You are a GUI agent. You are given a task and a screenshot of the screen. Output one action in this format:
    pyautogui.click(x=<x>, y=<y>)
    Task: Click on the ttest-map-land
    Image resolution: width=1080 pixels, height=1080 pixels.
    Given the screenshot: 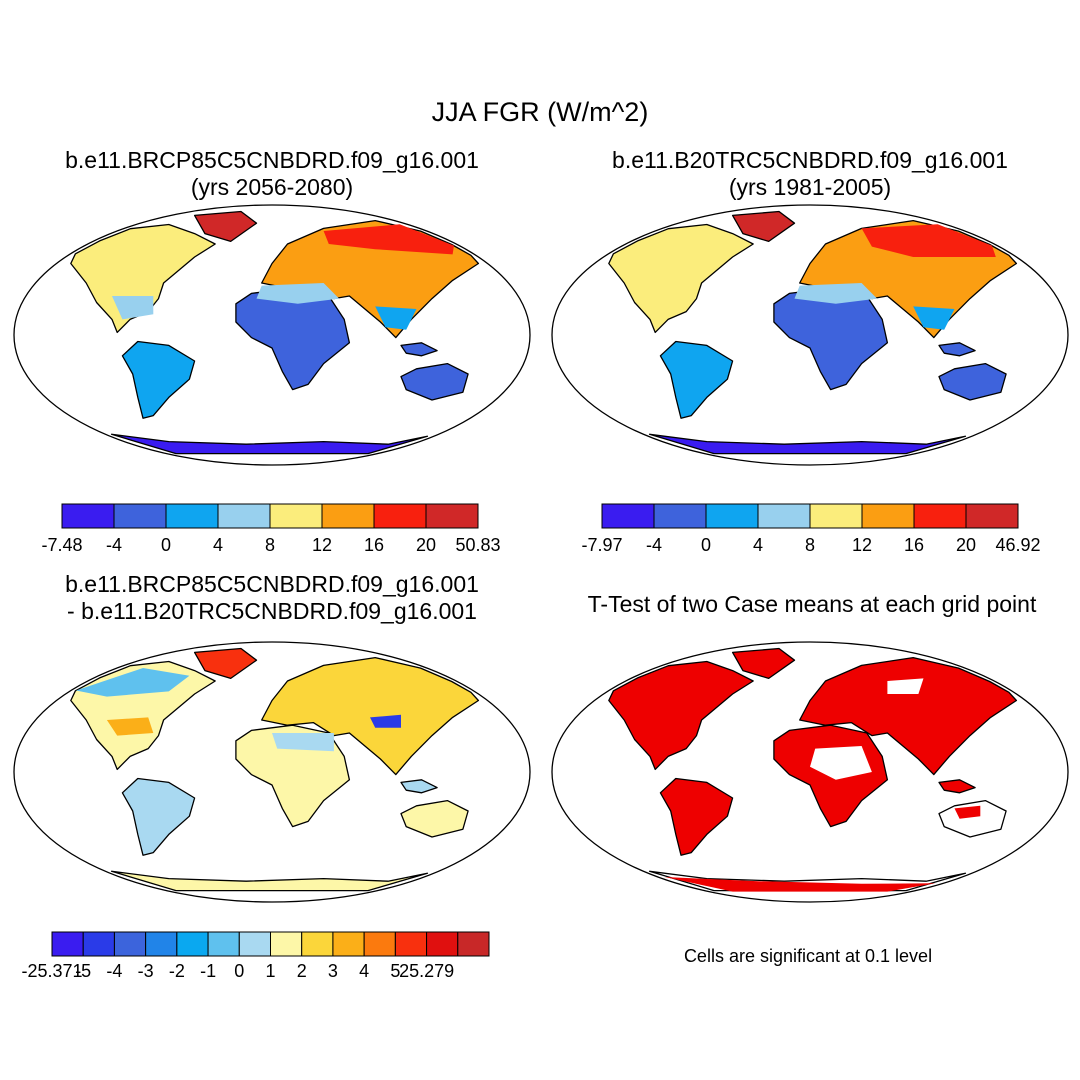 What is the action you would take?
    pyautogui.click(x=813, y=769)
    